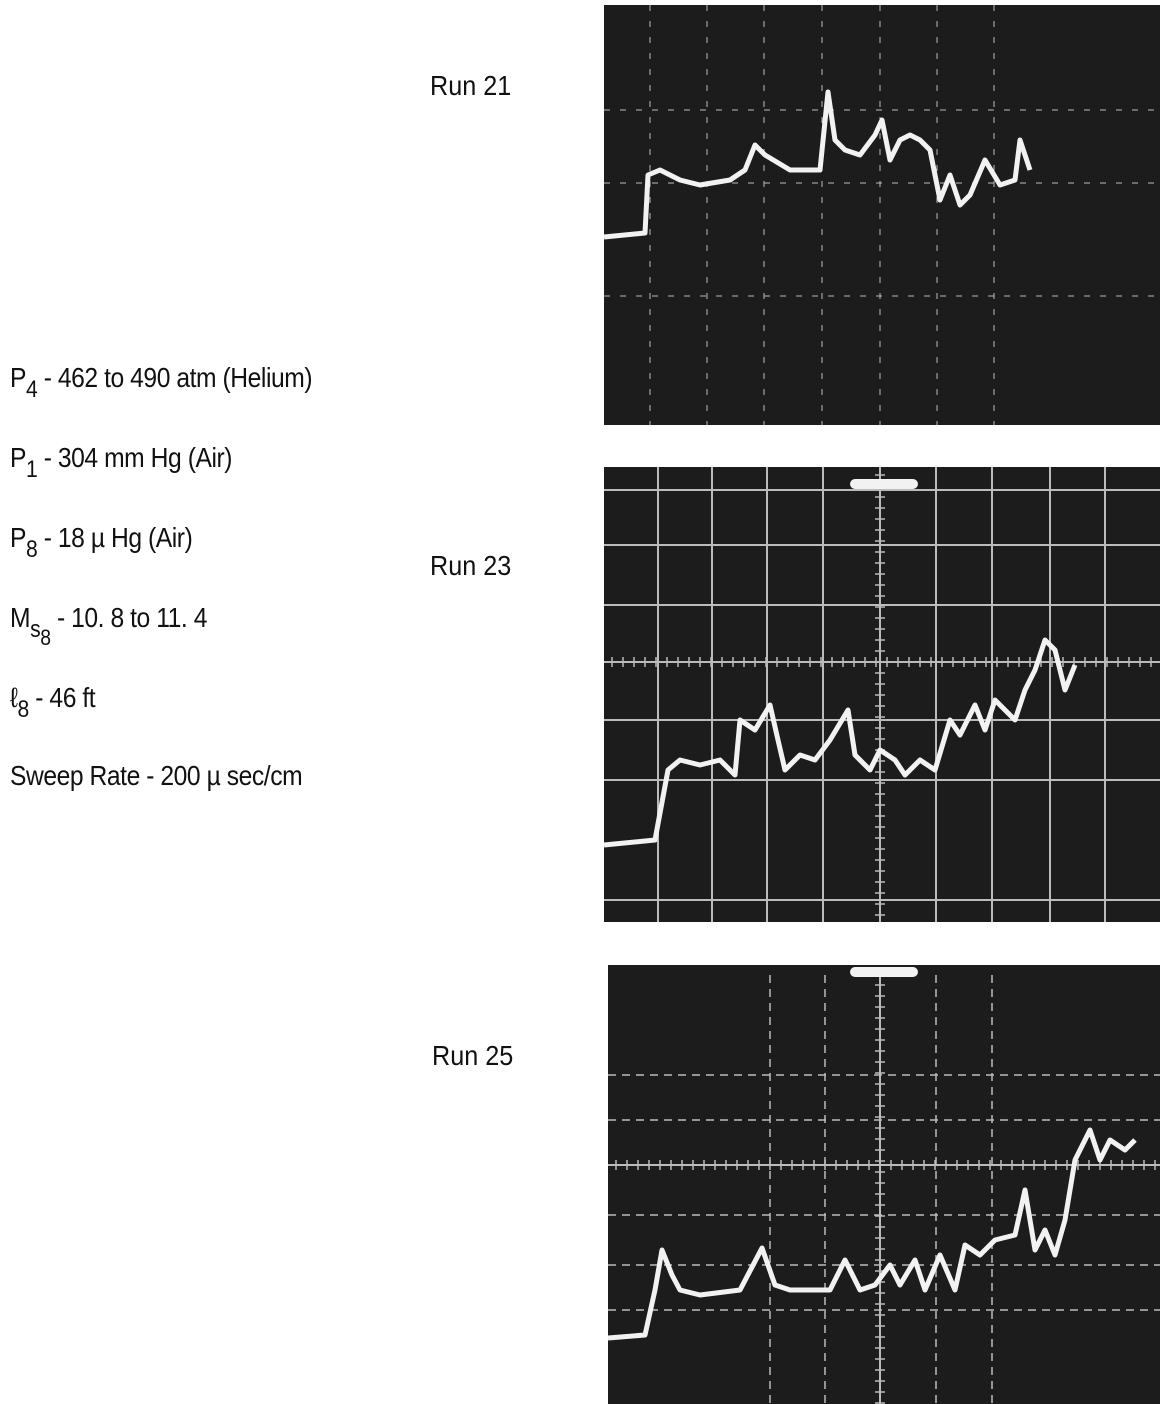 The height and width of the screenshot is (1404, 1160). I want to click on subscript: 1, so click(32, 469).